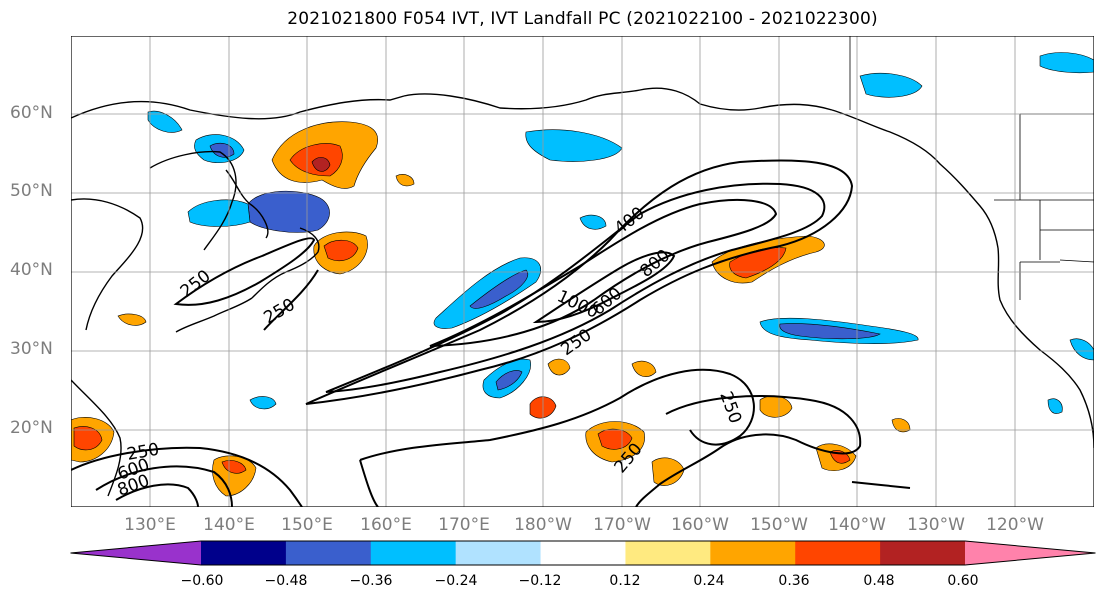 This screenshot has width=1105, height=601. I want to click on lon-label-120w: 120°W, so click(1015, 525).